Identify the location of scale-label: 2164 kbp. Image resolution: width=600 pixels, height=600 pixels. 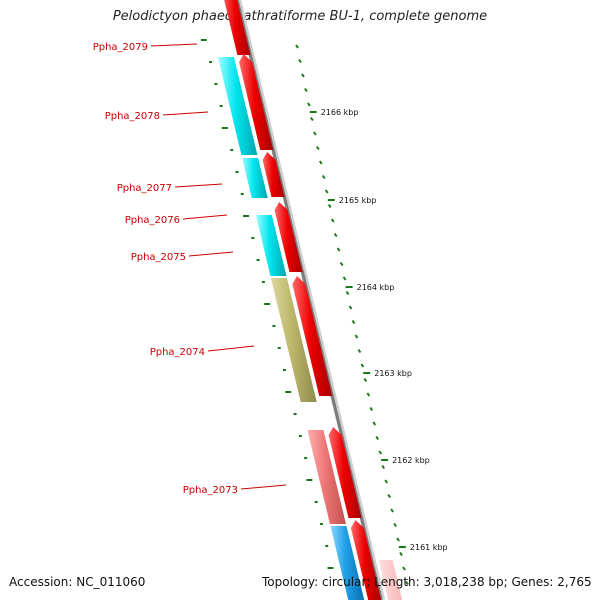
(376, 287).